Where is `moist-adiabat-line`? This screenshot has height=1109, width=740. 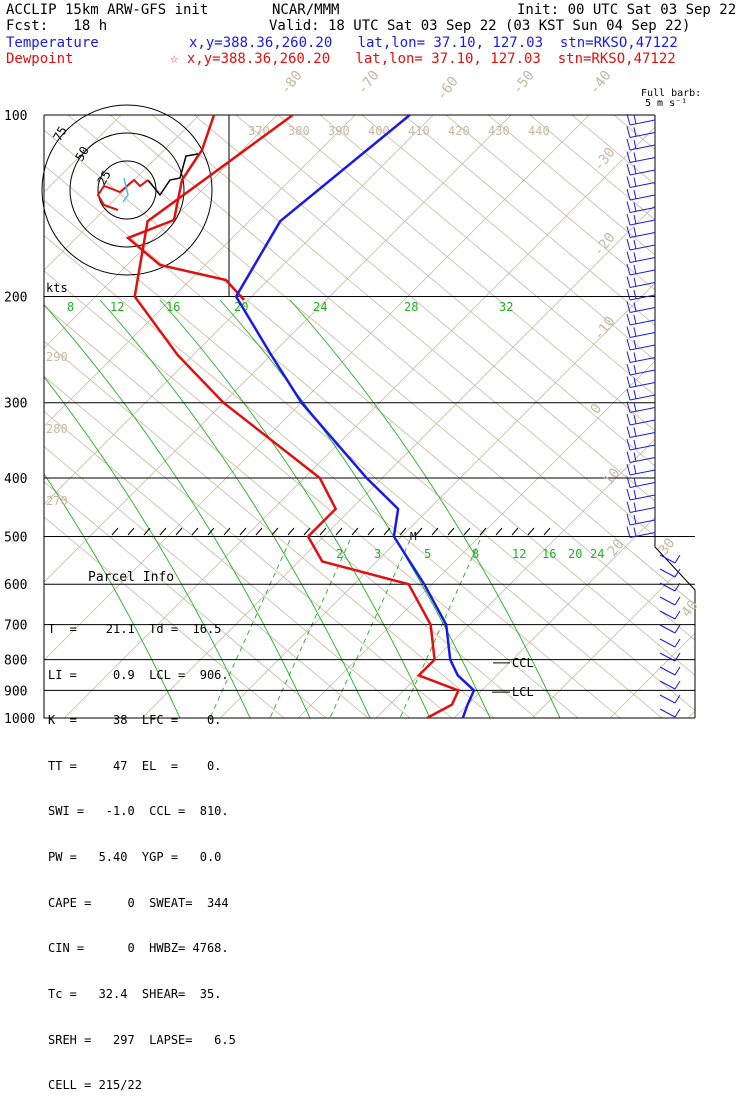
moist-adiabat-line is located at coordinates (177, 508).